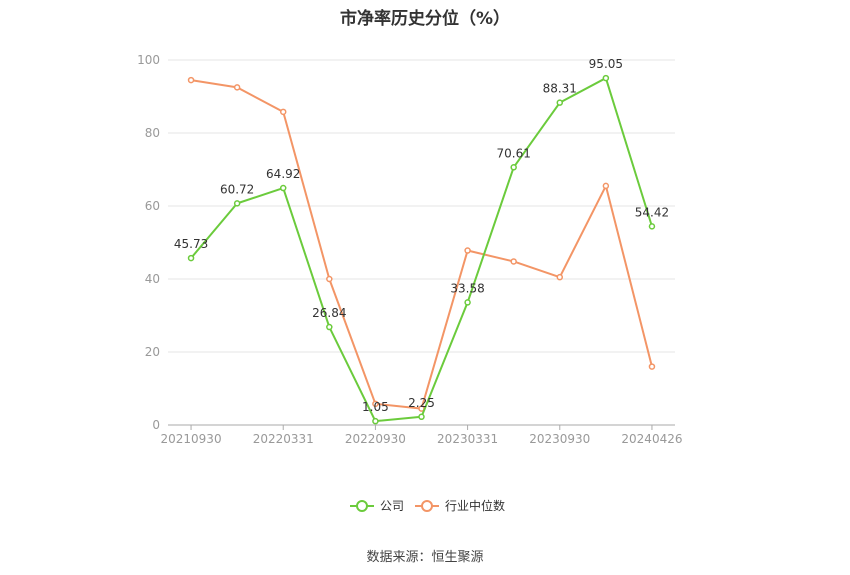  What do you see at coordinates (156, 425) in the screenshot?
I see `y-tick-label: 0` at bounding box center [156, 425].